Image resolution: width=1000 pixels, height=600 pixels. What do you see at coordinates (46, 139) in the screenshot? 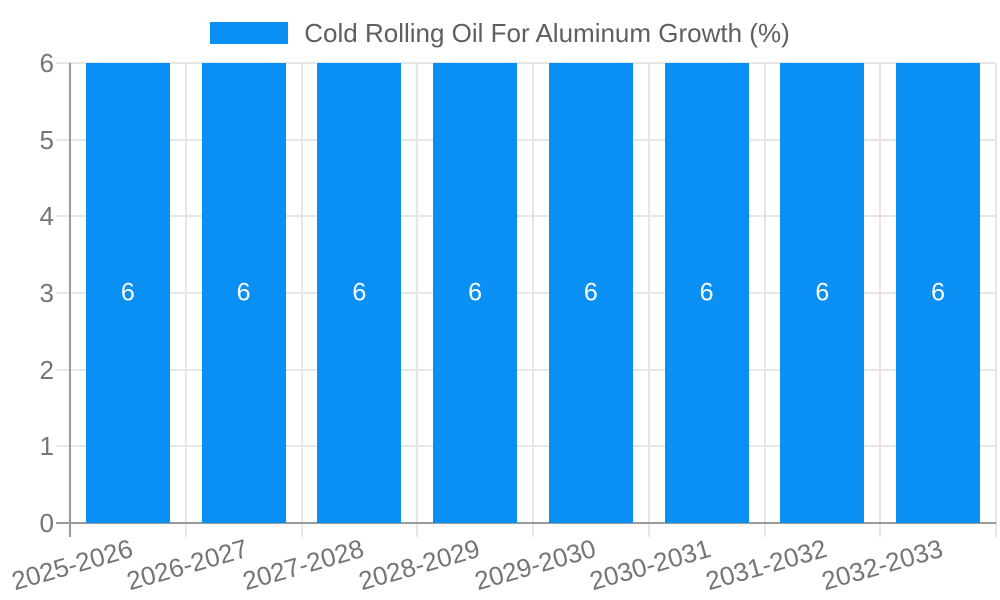
I see `y-axis-tick-label: 5` at bounding box center [46, 139].